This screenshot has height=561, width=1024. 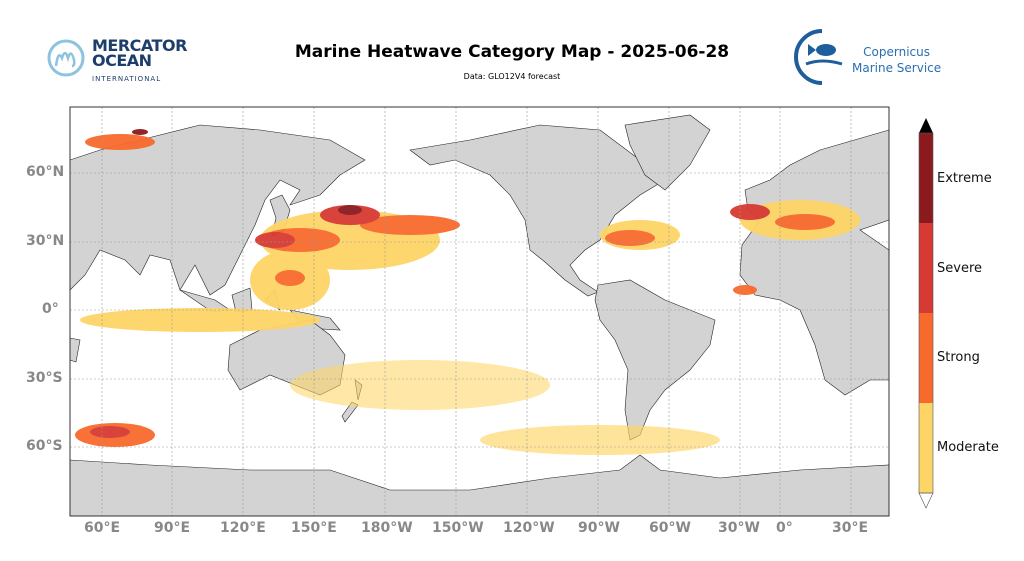 What do you see at coordinates (926, 178) in the screenshot?
I see `colorbar-extreme` at bounding box center [926, 178].